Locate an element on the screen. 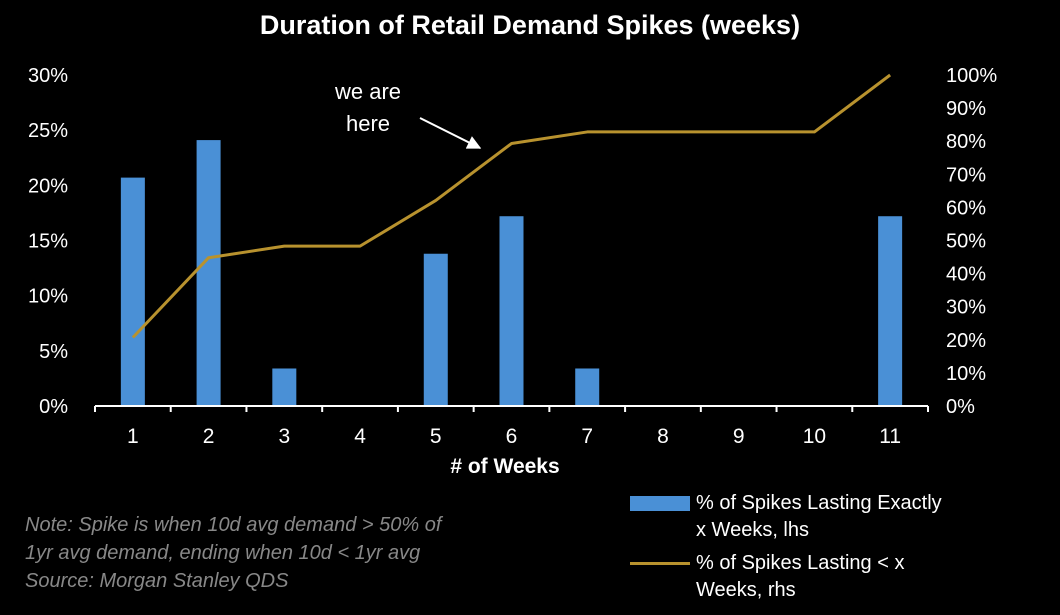 The width and height of the screenshot is (1060, 615). legend-bars-line-1: % of Spikes Lasting Exactly is located at coordinates (819, 503).